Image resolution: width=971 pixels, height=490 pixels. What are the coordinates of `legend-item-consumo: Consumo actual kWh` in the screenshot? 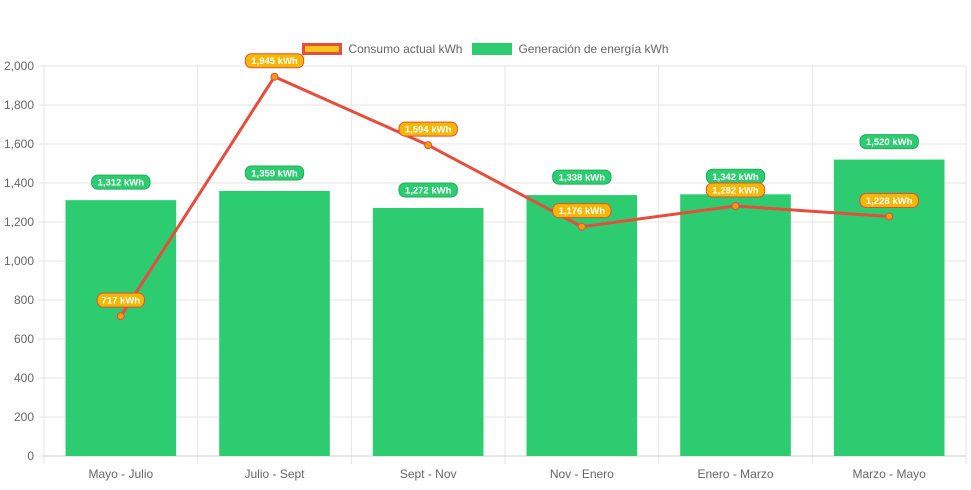 It's located at (382, 49).